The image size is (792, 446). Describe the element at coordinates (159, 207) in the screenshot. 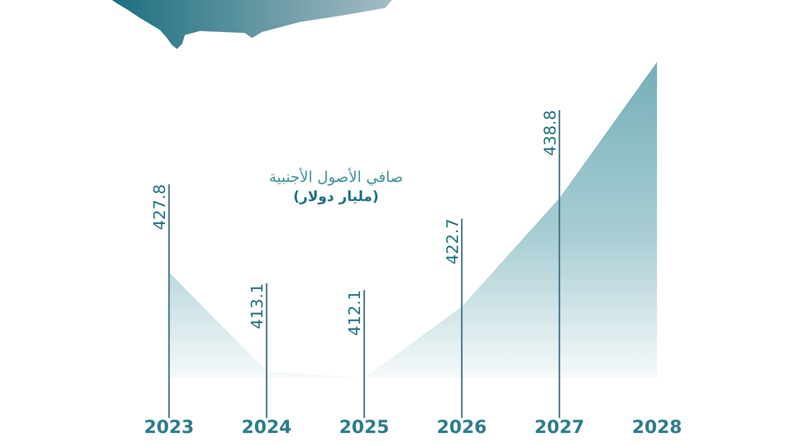

I see `data-label: 427.8` at that location.